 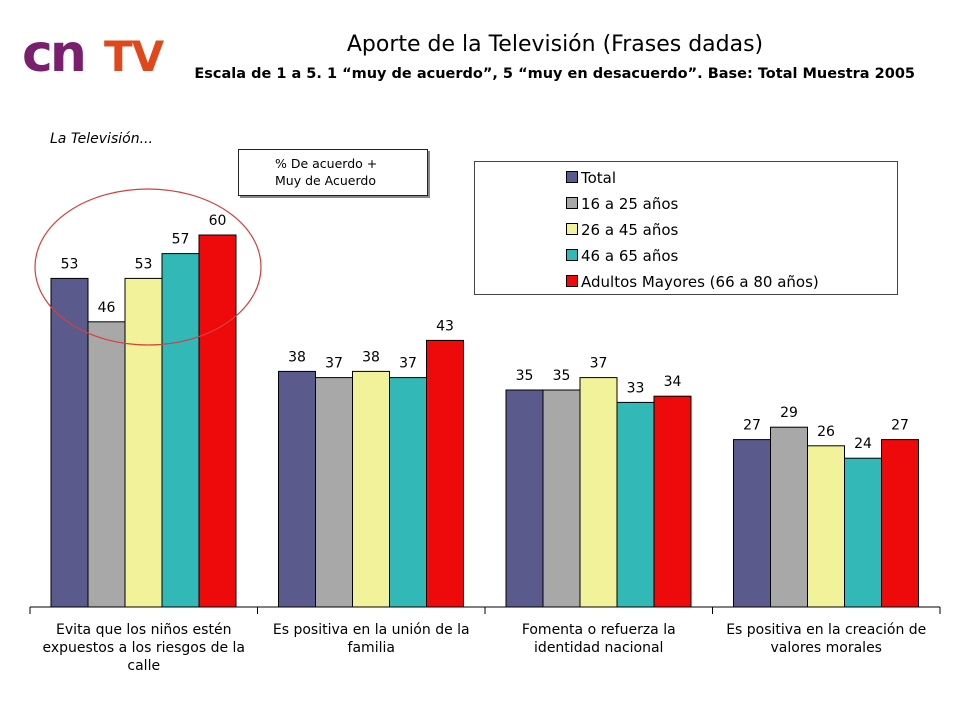 I want to click on data-label: 24, so click(x=863, y=444).